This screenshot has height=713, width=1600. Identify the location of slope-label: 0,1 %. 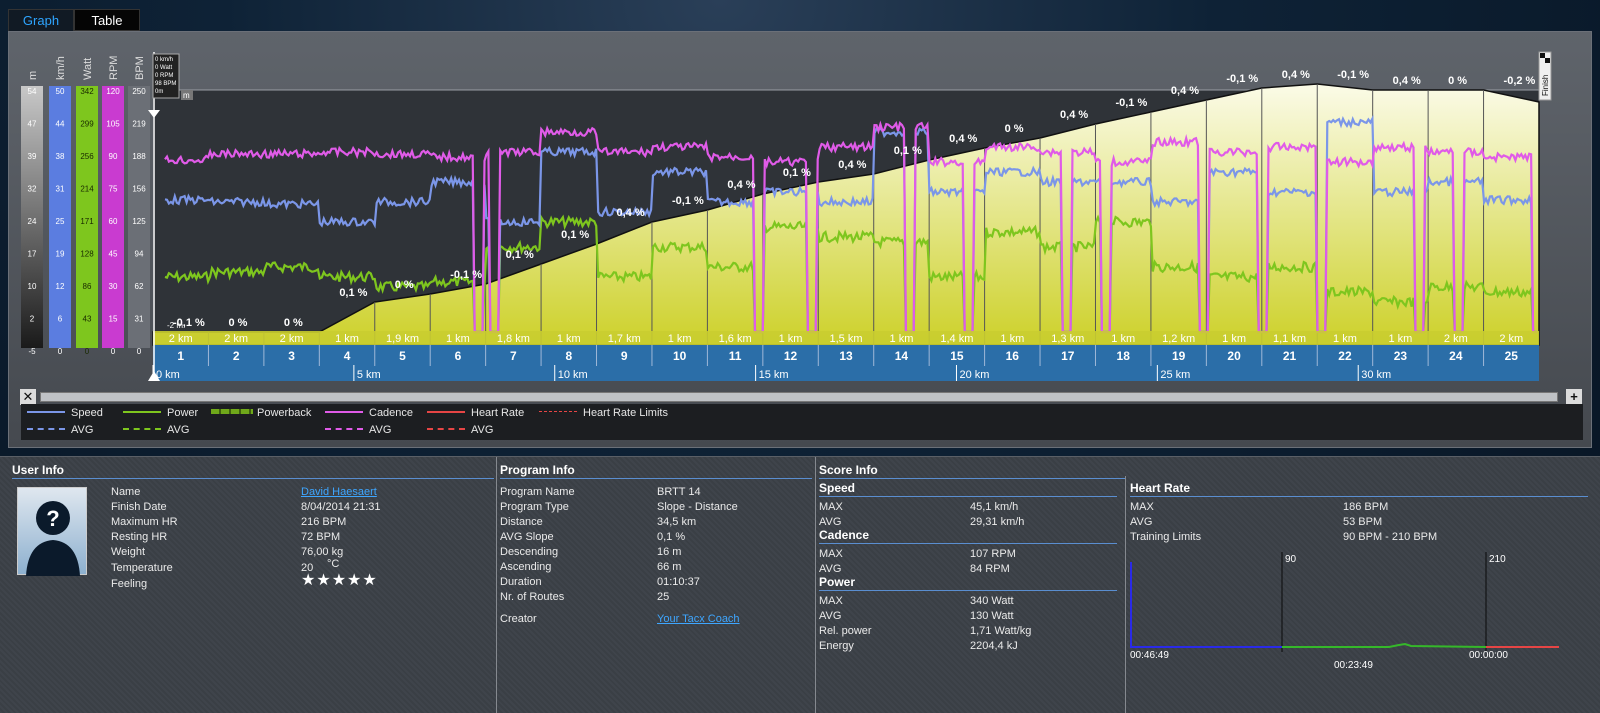
(353, 293).